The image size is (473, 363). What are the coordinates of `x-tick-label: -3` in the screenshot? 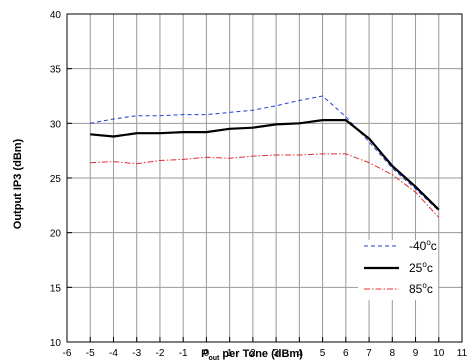 It's located at (136, 353).